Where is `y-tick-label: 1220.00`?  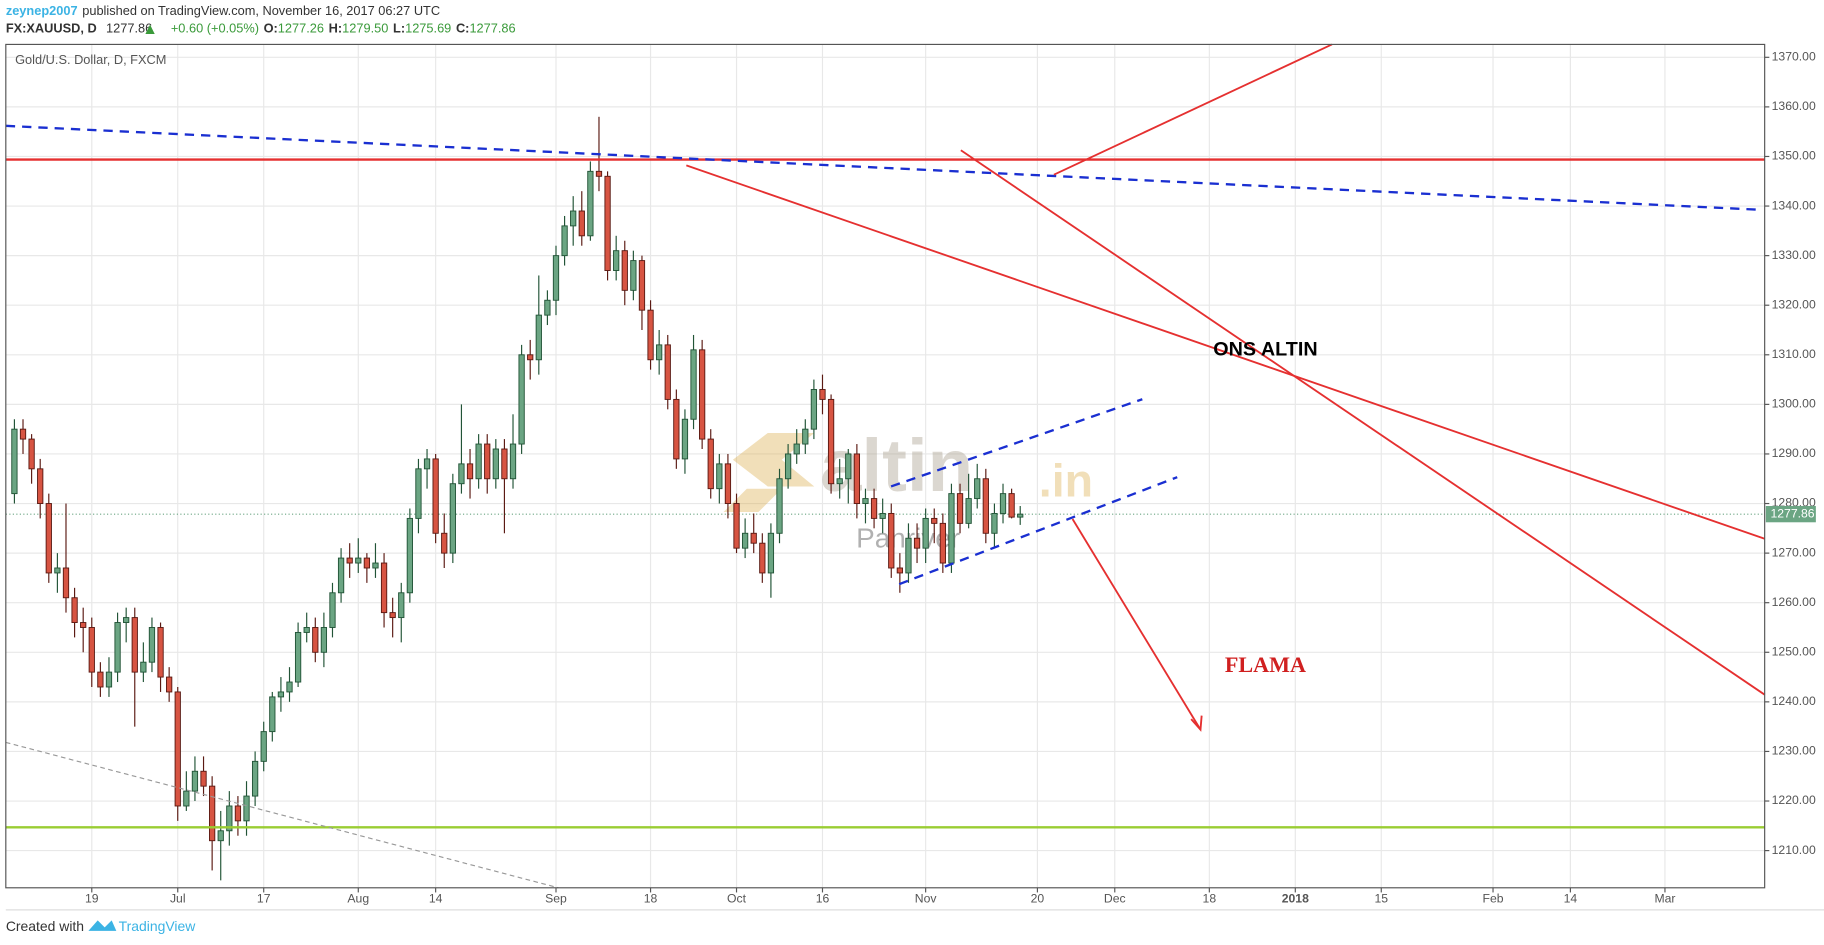
y-tick-label: 1220.00 is located at coordinates (1794, 800).